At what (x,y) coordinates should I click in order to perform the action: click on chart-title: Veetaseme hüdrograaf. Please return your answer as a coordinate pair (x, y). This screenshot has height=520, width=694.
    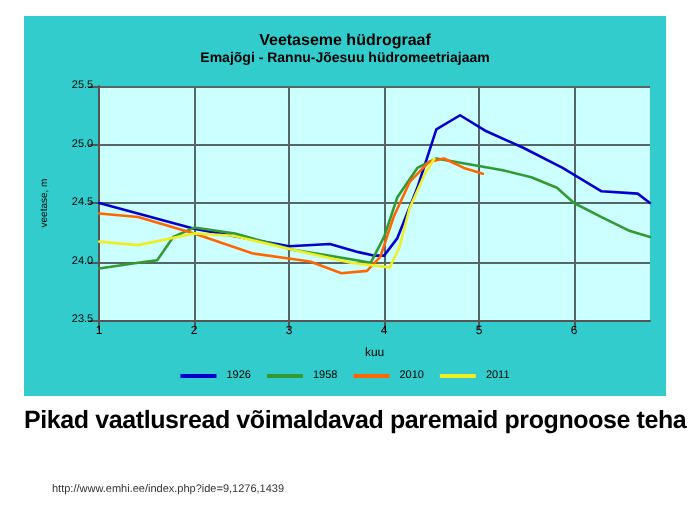
    Looking at the image, I should click on (345, 40).